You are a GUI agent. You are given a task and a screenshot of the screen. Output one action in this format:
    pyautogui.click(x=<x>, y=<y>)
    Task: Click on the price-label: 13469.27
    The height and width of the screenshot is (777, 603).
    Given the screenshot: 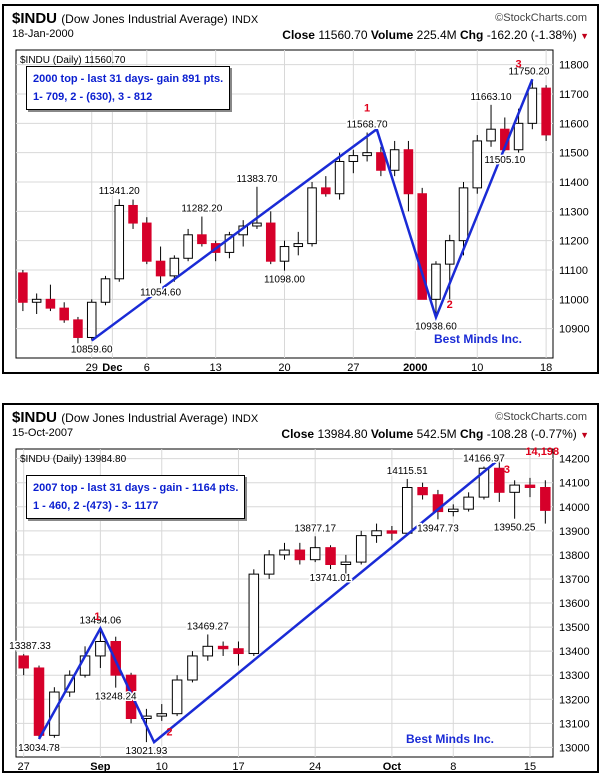 What is the action you would take?
    pyautogui.click(x=208, y=626)
    